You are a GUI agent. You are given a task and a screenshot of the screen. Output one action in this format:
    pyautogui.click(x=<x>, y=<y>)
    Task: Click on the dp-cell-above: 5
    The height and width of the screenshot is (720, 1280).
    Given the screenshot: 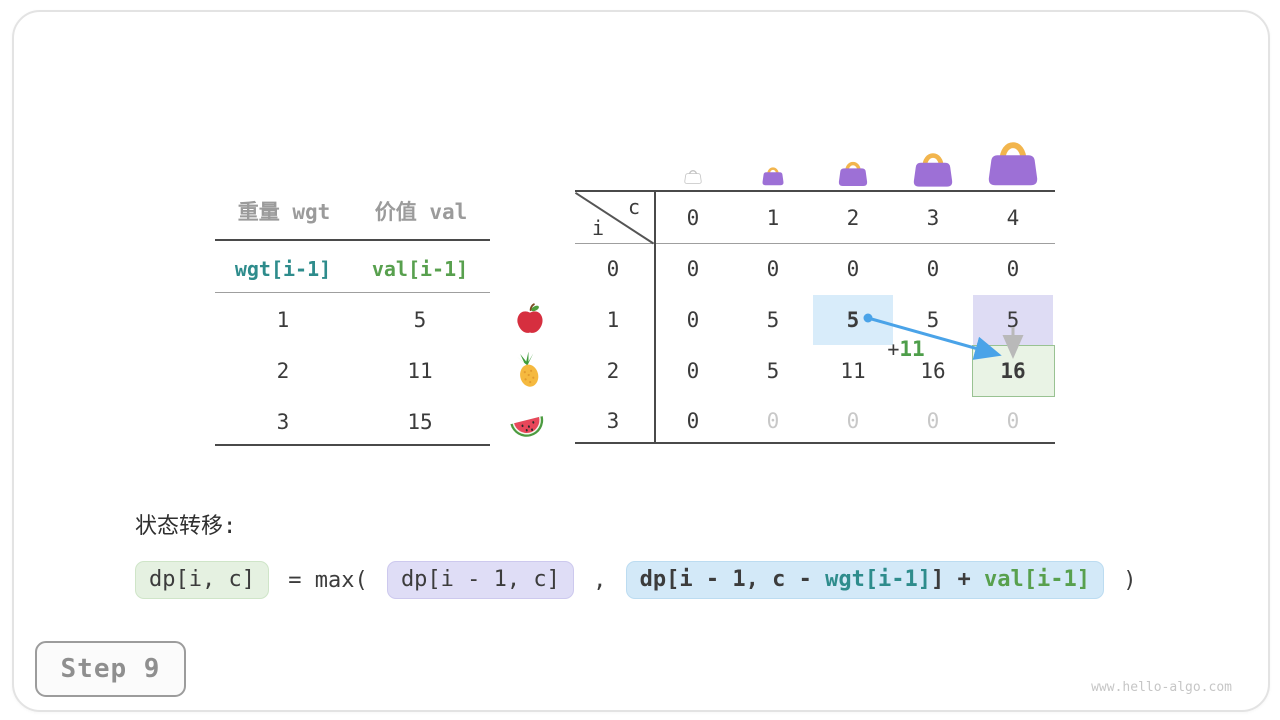 What is the action you would take?
    pyautogui.click(x=1013, y=320)
    